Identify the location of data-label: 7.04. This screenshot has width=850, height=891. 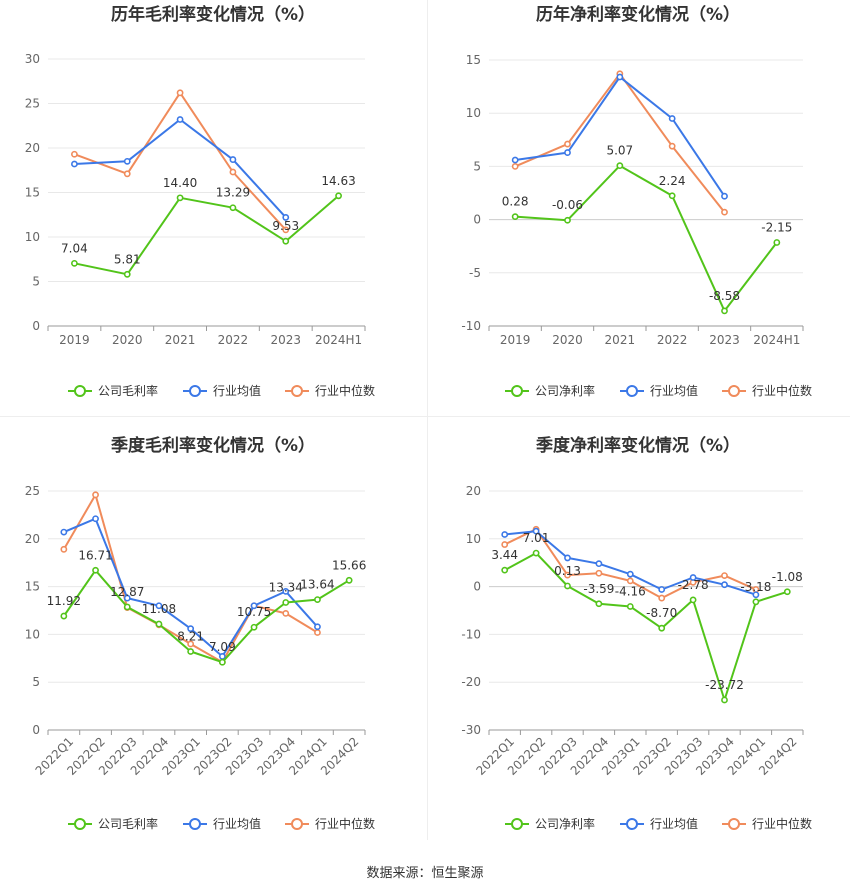
(74, 248).